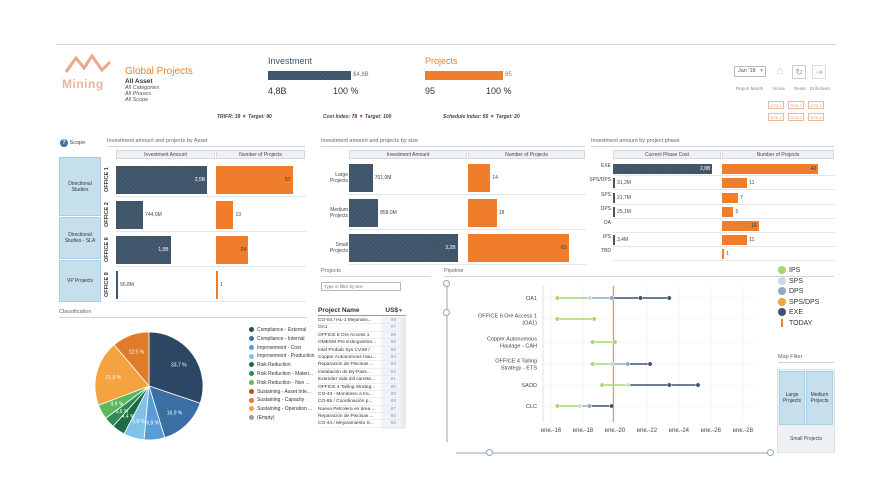 The height and width of the screenshot is (503, 892). Describe the element at coordinates (798, 313) in the screenshot. I see `pipeline-legend-item: EXE` at that location.